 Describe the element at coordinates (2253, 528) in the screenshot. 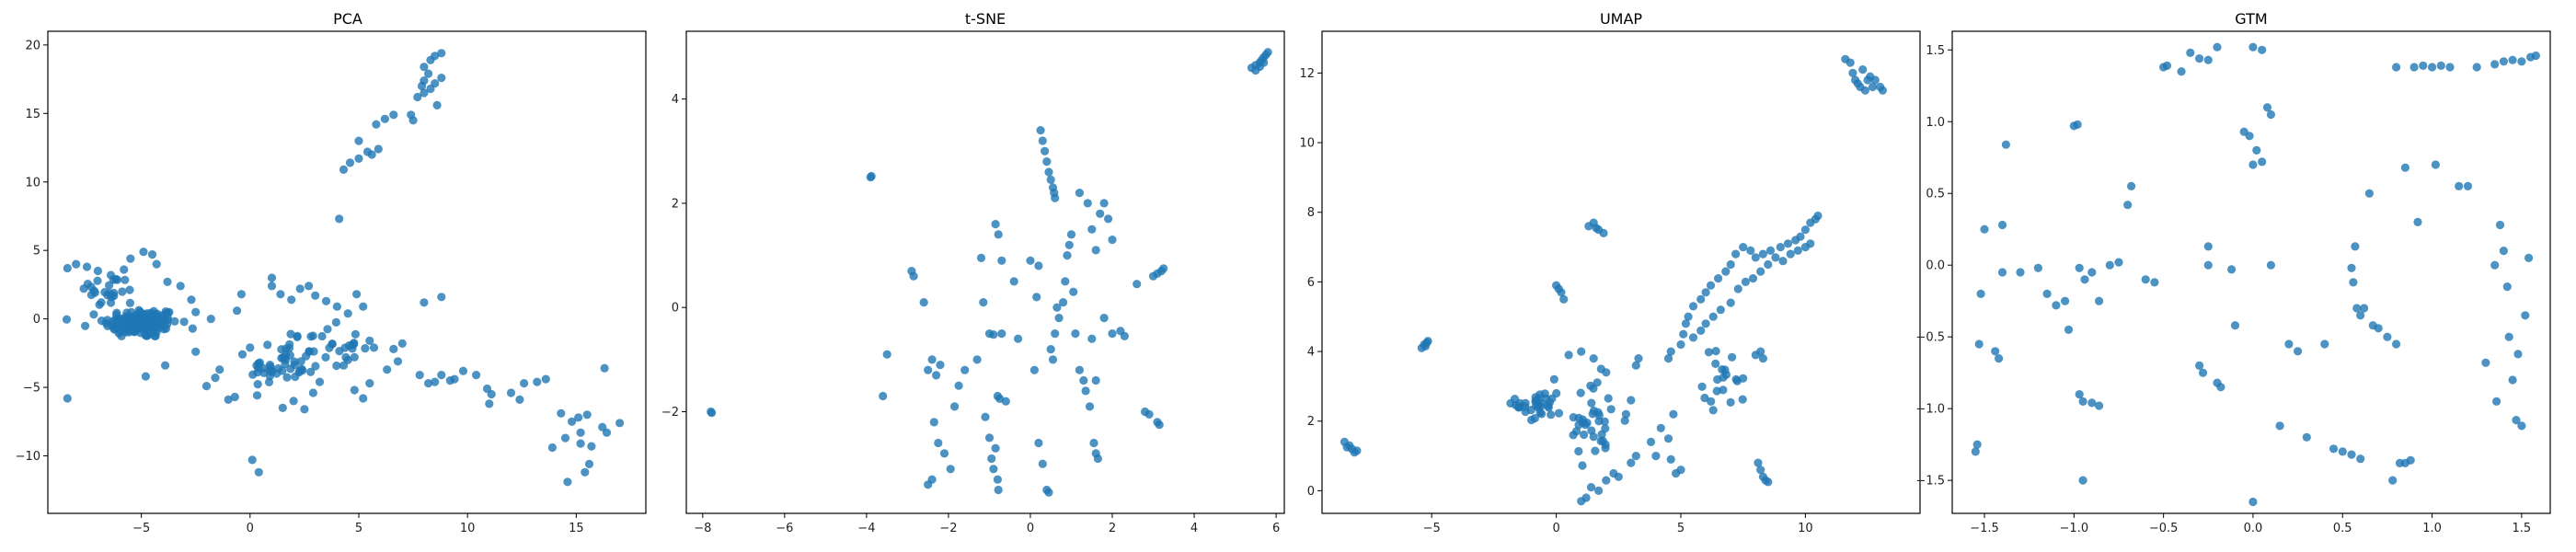

I see `x-tick-label: 0.0` at that location.